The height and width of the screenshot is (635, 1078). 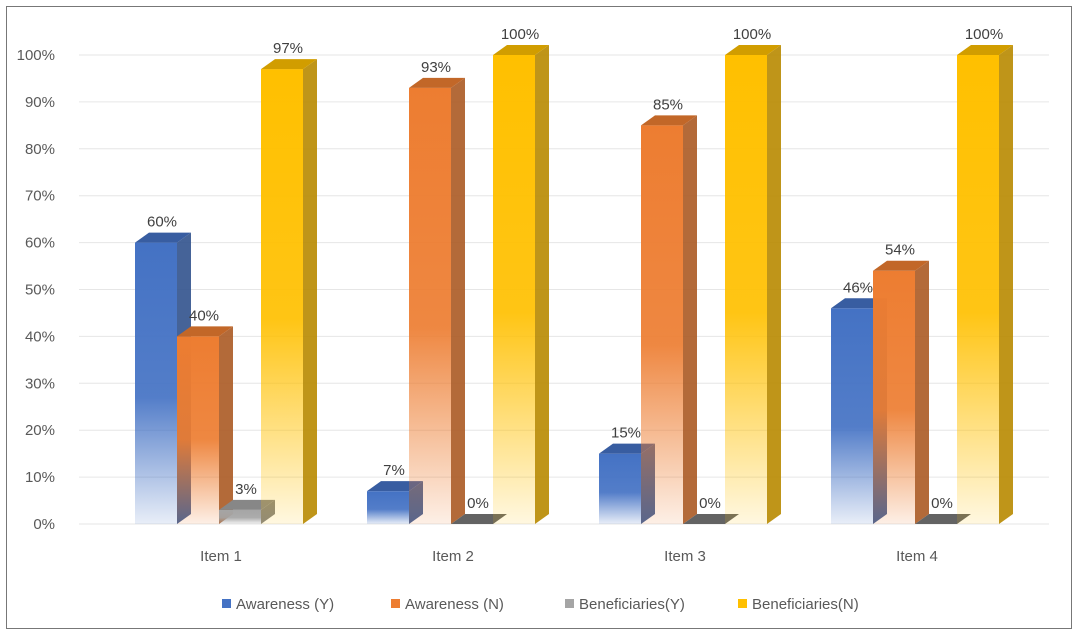 What do you see at coordinates (436, 67) in the screenshot?
I see `data-label: 93%` at bounding box center [436, 67].